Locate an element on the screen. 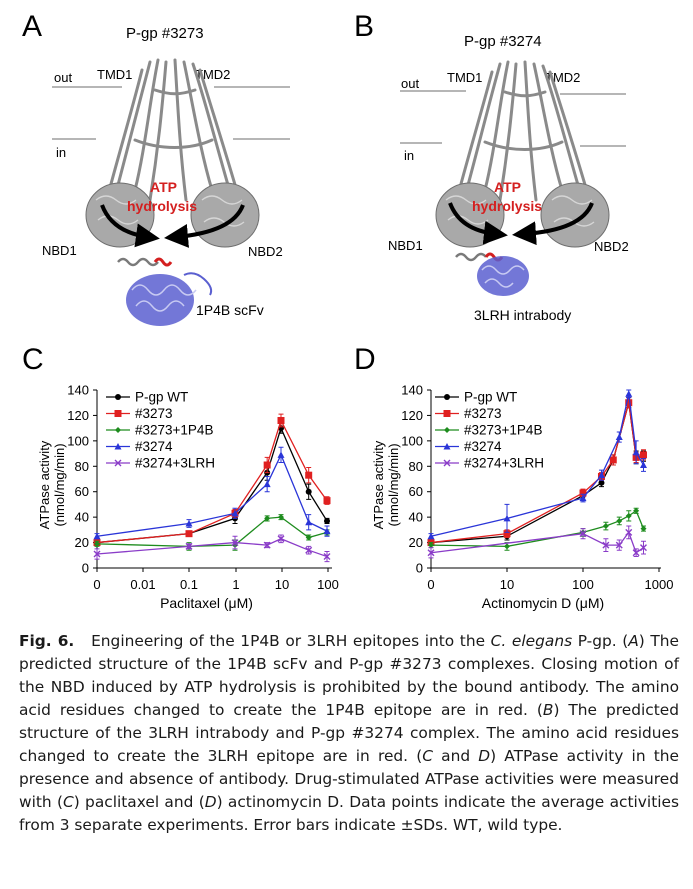 The height and width of the screenshot is (889, 693). chart-c-legend-label: #3273 is located at coordinates (154, 413).